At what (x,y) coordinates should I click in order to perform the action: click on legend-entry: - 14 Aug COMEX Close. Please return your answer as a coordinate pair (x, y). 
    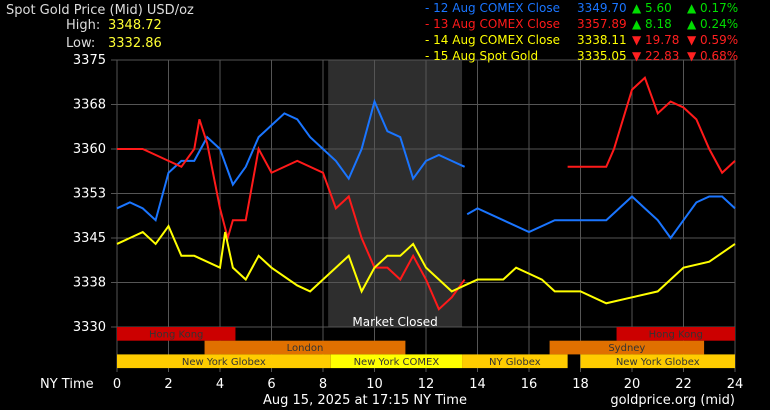
    Looking at the image, I should click on (492, 40).